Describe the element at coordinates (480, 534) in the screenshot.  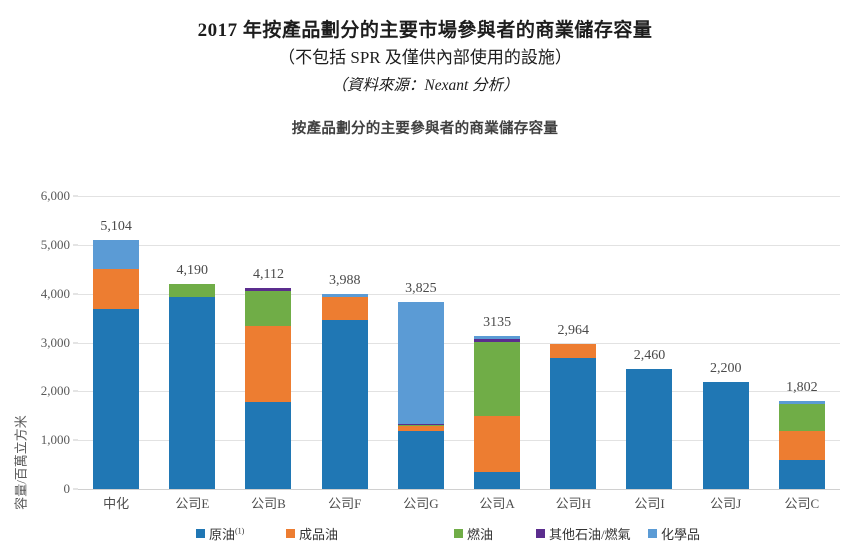
I see `legend-label: 燃油` at that location.